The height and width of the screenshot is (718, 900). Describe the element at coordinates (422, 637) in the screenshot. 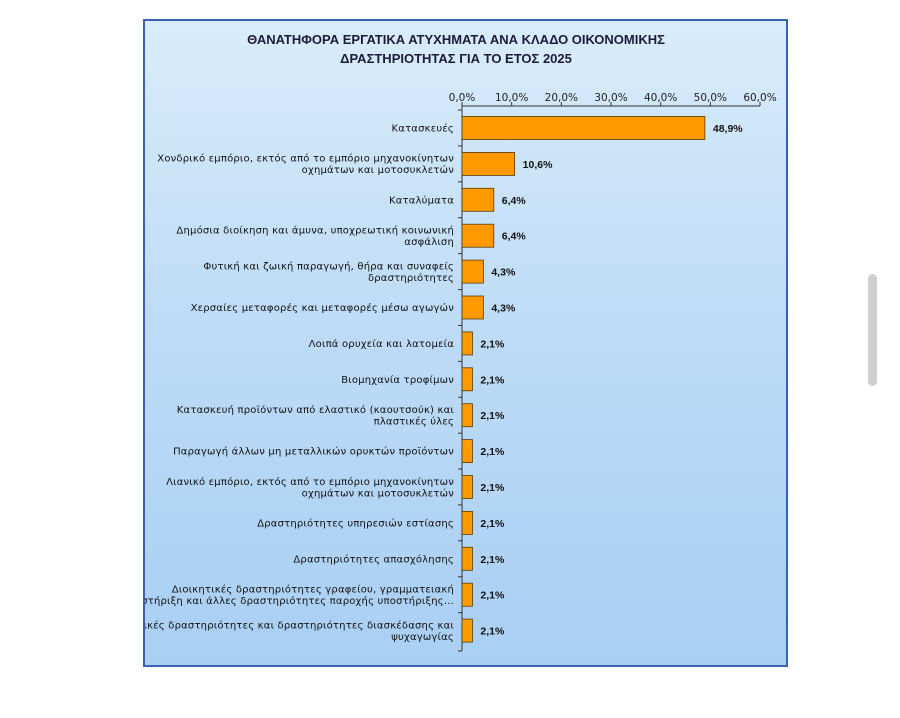

I see `category-label: ψυχαγωγίας` at that location.